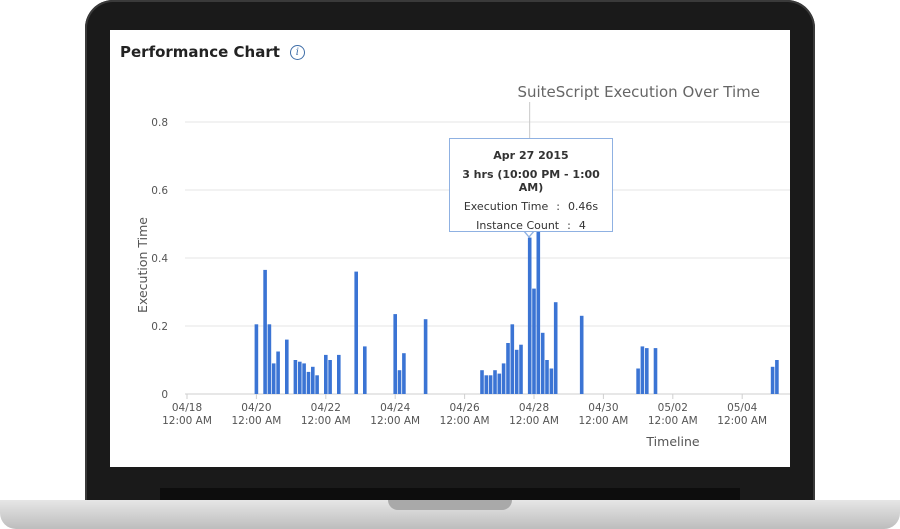 The height and width of the screenshot is (529, 900). I want to click on y-tick-label: 0, so click(164, 395).